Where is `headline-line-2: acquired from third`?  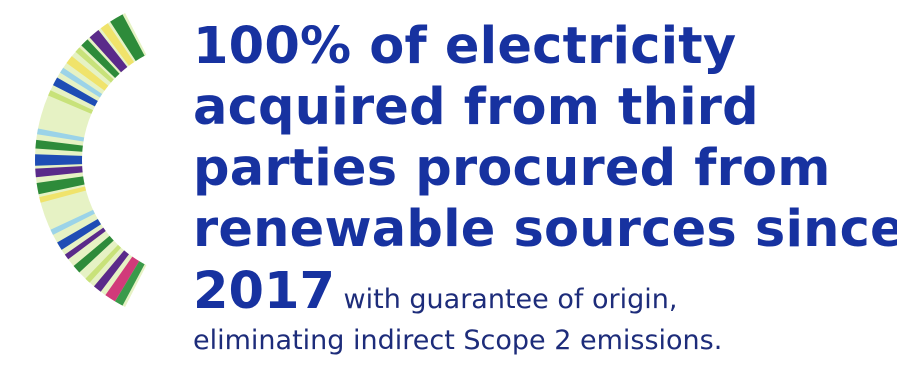 headline-line-2: acquired from third is located at coordinates (476, 107).